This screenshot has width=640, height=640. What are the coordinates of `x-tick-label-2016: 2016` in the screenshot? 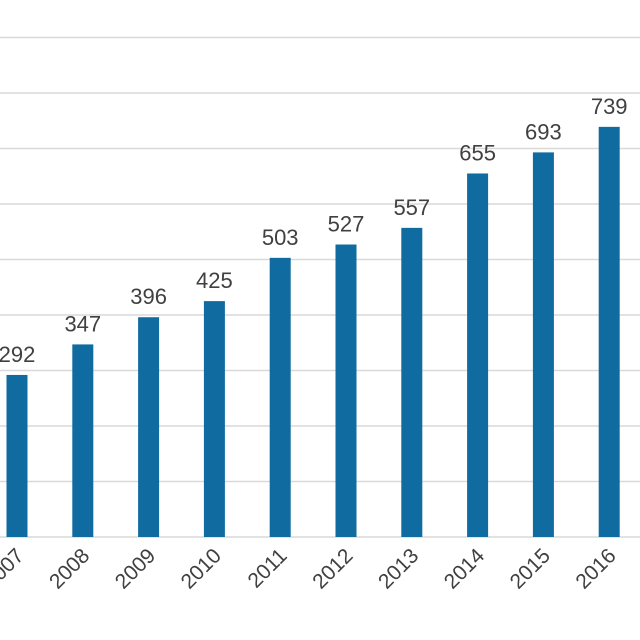 It's located at (595, 568).